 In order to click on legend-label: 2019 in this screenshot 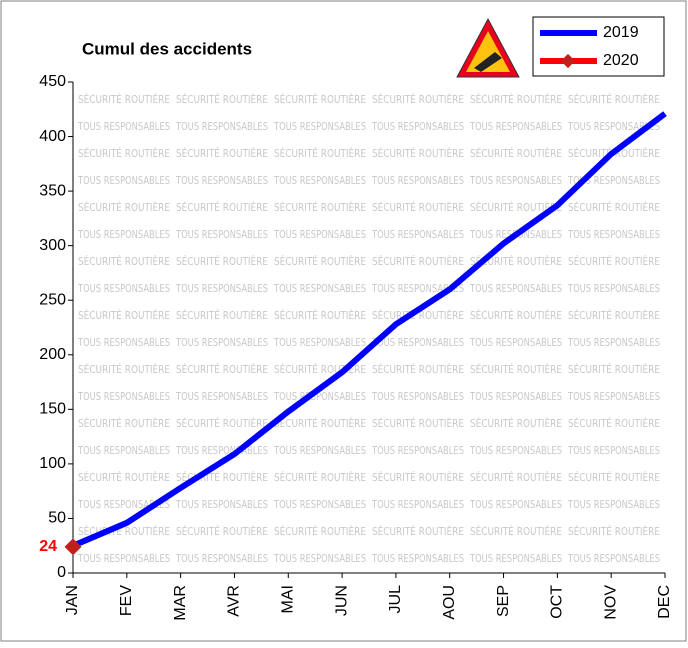, I will do `click(621, 32)`.